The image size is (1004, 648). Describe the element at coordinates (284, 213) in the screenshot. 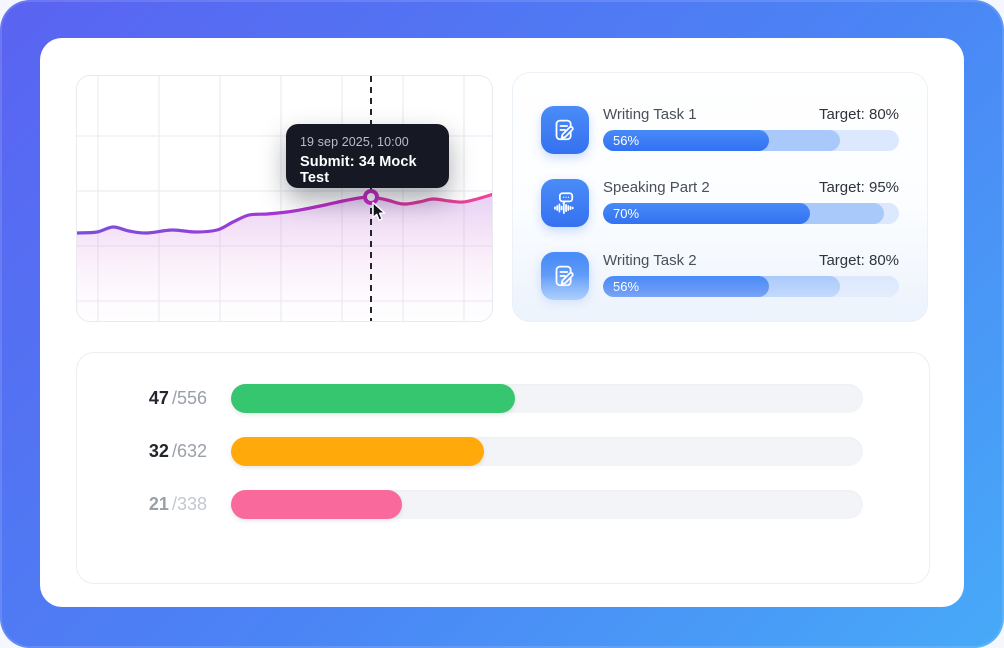

I see `series-line` at that location.